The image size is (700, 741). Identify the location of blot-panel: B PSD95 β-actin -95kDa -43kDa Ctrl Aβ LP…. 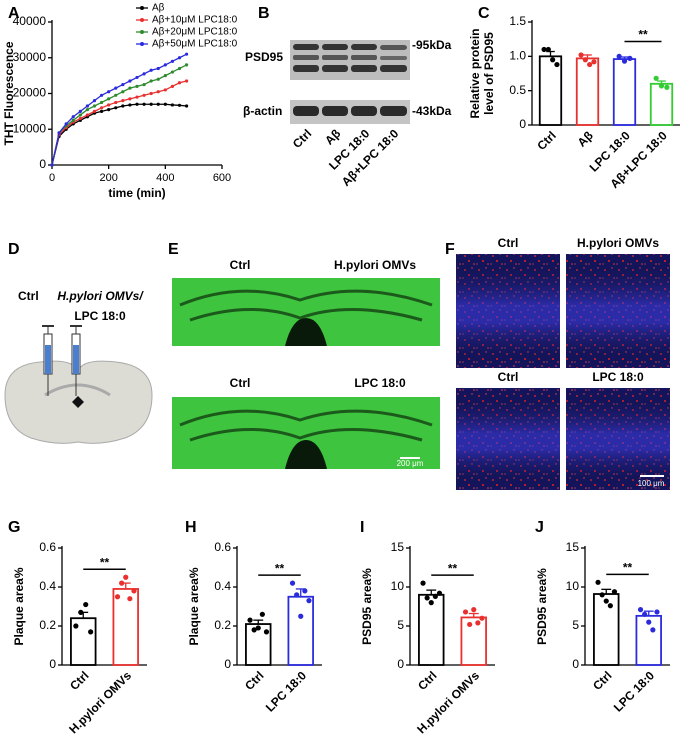
(347, 97).